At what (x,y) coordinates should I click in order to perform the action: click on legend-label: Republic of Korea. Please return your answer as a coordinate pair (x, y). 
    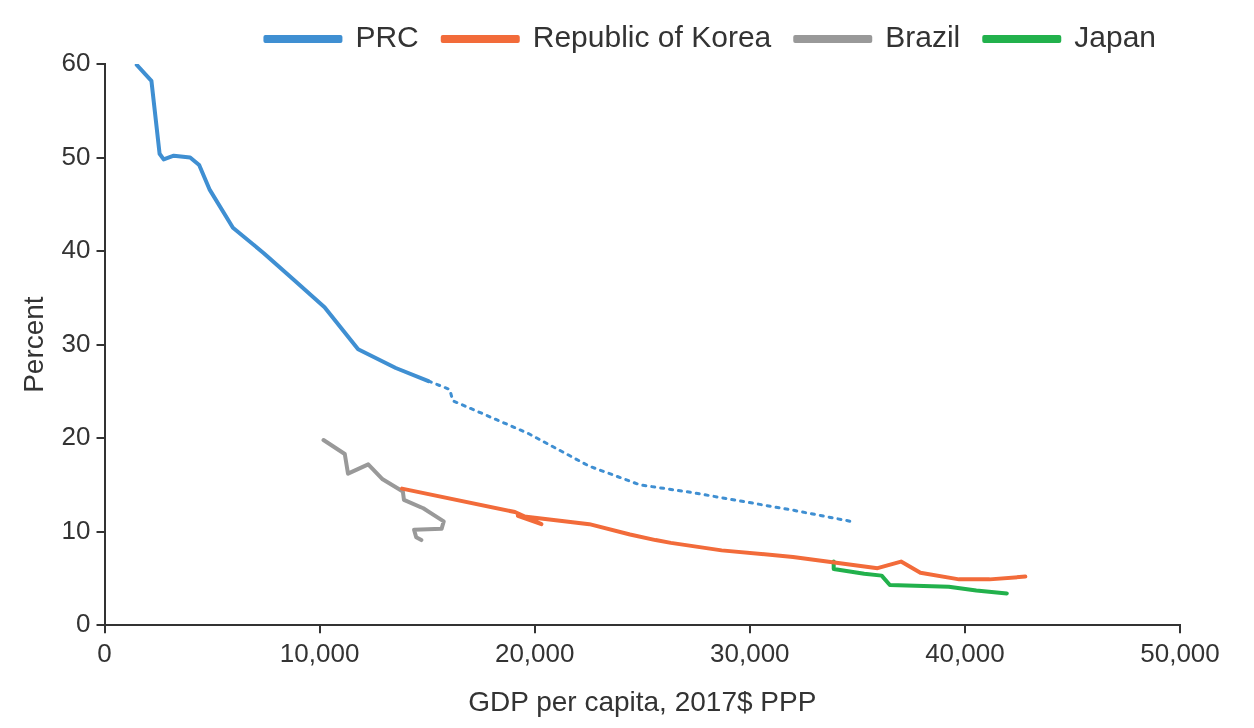
    Looking at the image, I should click on (652, 37).